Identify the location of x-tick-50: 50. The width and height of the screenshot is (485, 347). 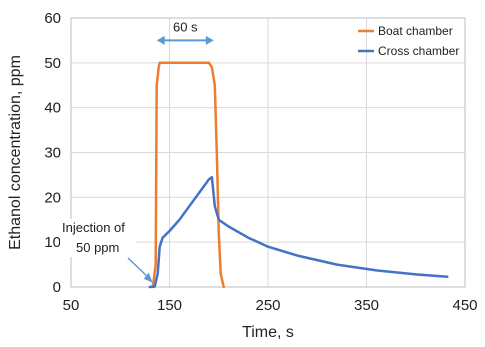
(71, 305).